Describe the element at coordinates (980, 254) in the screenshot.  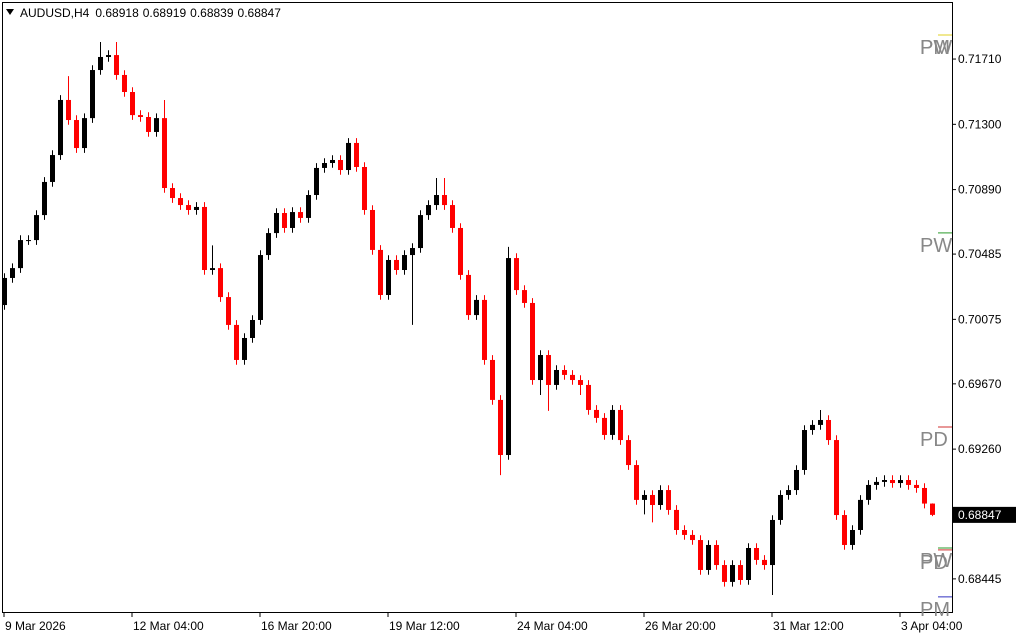
I see `y-tick-label: 0.70485` at that location.